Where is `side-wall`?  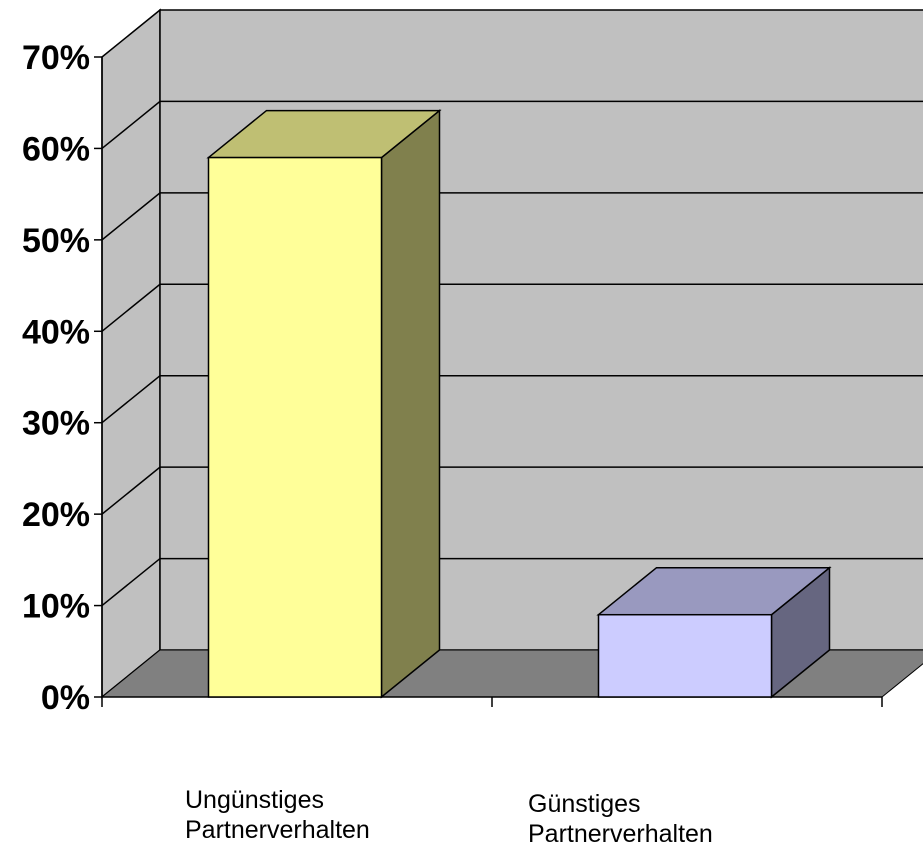
side-wall is located at coordinates (131, 353).